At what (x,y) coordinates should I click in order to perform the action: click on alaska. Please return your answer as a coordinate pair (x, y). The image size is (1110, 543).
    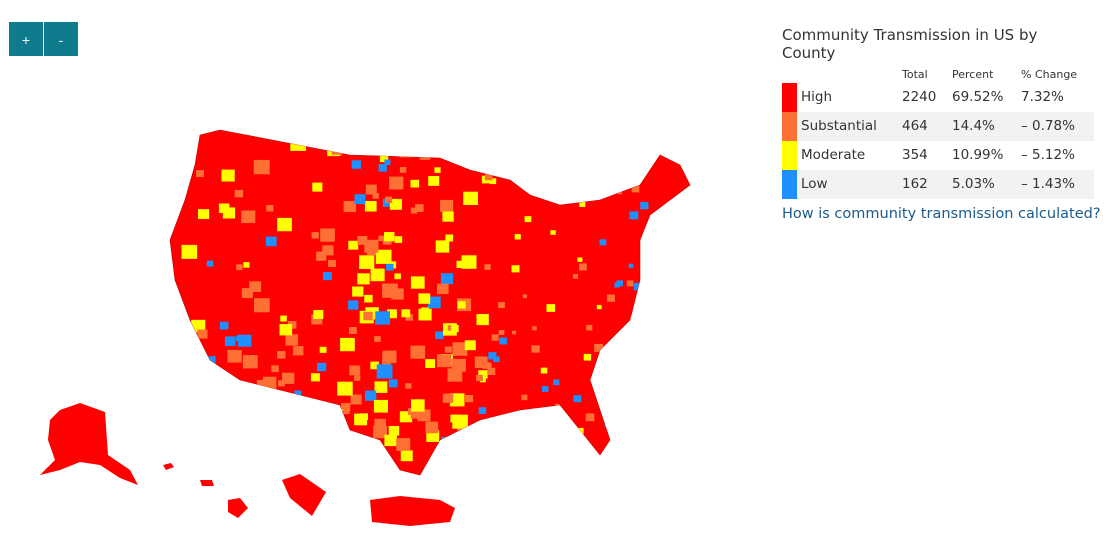
    Looking at the image, I should click on (89, 444).